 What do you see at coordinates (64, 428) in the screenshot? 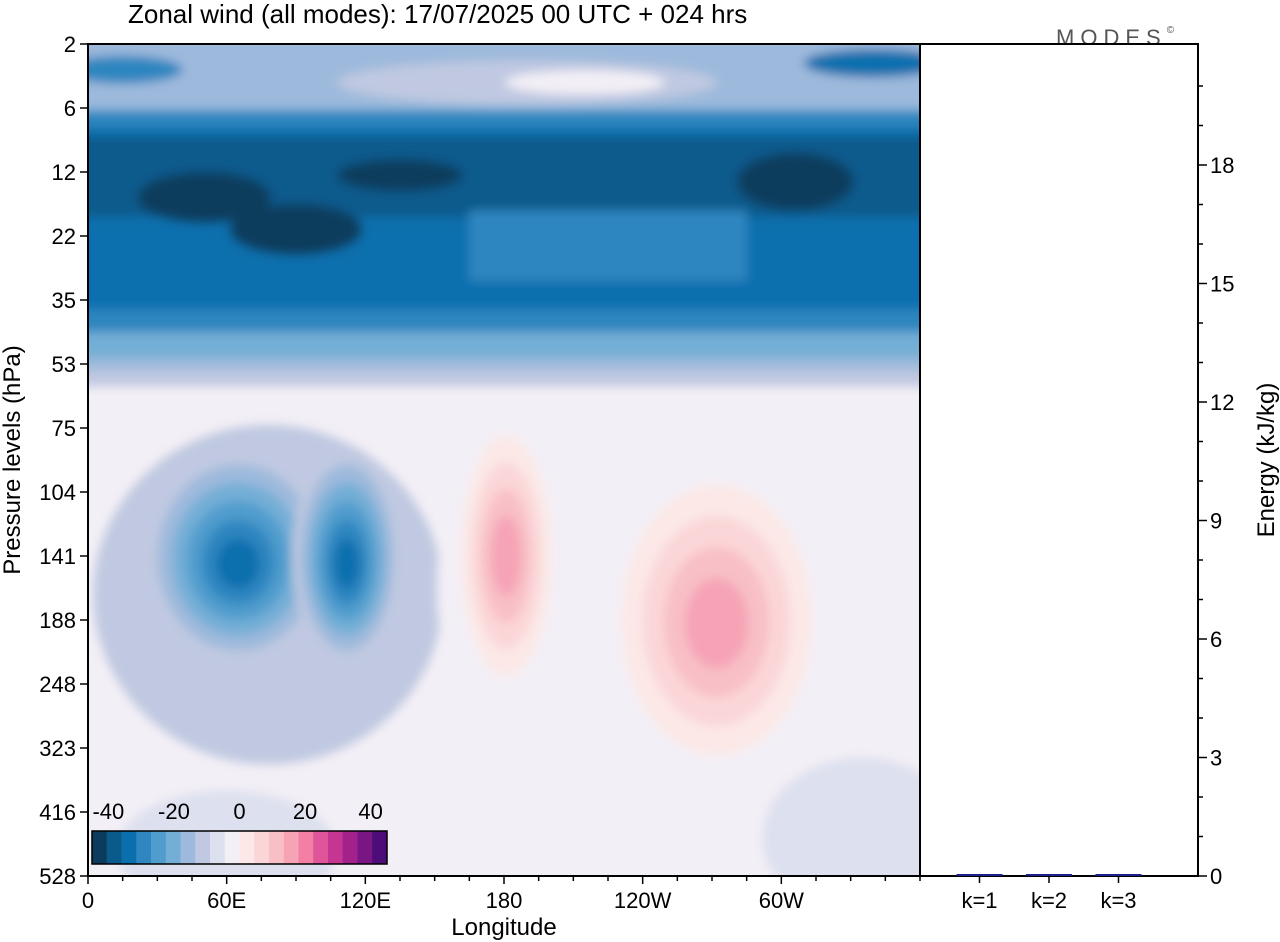
I see `y-tick-label: 75` at bounding box center [64, 428].